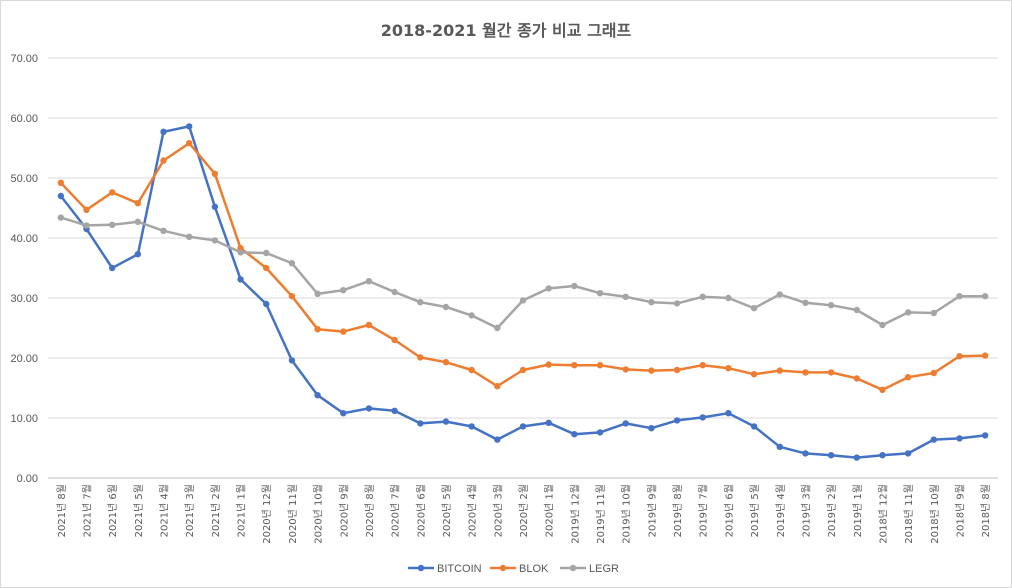 Image resolution: width=1012 pixels, height=588 pixels. What do you see at coordinates (986, 510) in the screenshot?
I see `x-tick-label: 2018년 8월` at bounding box center [986, 510].